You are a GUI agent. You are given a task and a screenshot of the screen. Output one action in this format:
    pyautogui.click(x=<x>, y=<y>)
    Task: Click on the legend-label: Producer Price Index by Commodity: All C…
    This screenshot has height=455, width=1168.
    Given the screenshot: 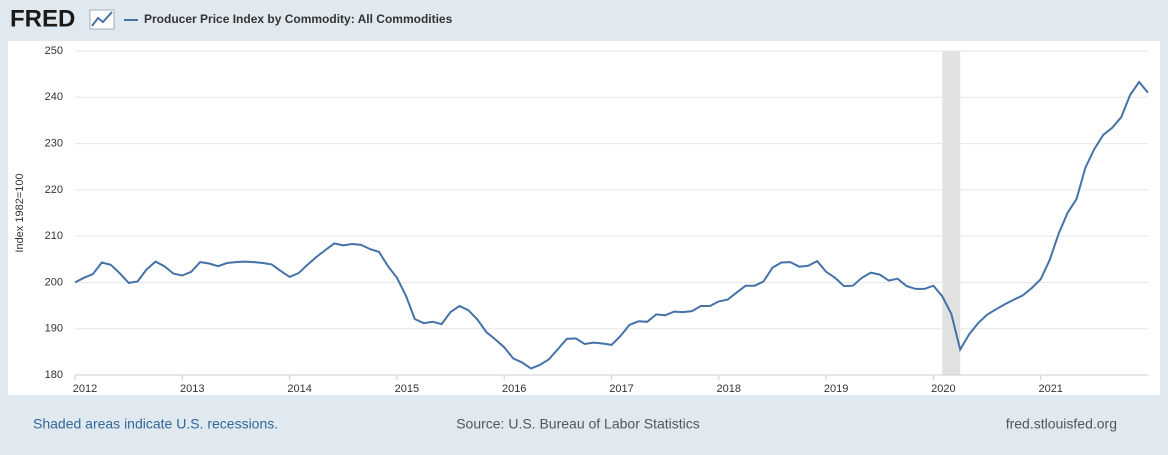 What is the action you would take?
    pyautogui.click(x=298, y=19)
    